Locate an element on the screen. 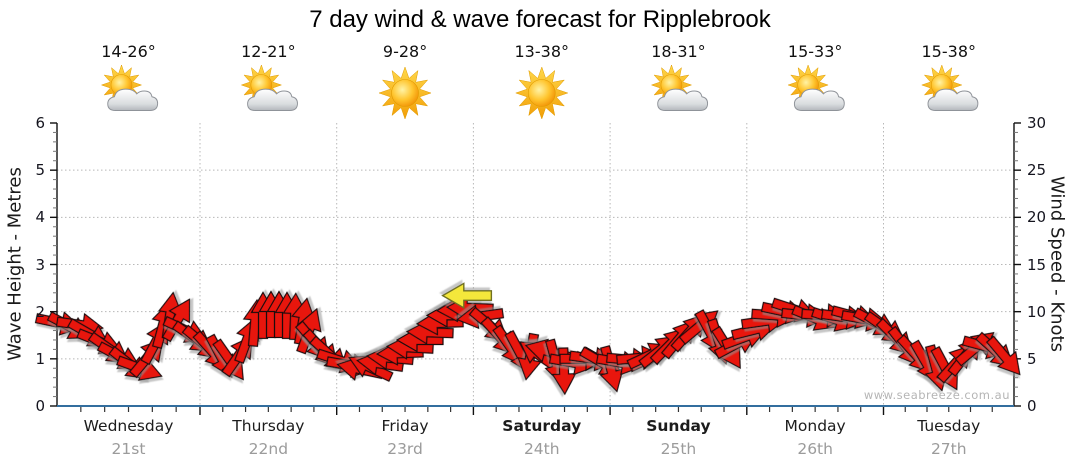 The width and height of the screenshot is (1080, 475). watermark: www.seabreeze.com.au is located at coordinates (936, 395).